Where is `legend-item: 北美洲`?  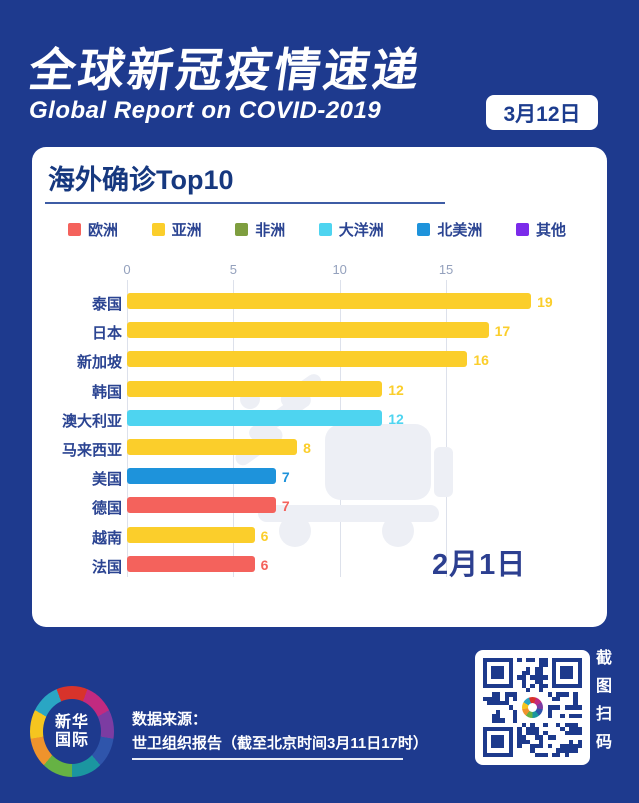 legend-item: 北美洲 is located at coordinates (449, 229).